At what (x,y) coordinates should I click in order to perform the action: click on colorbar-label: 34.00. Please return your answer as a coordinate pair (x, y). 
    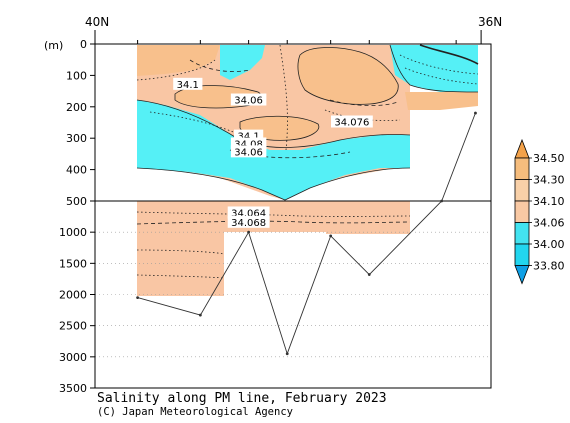
    Looking at the image, I should click on (549, 244).